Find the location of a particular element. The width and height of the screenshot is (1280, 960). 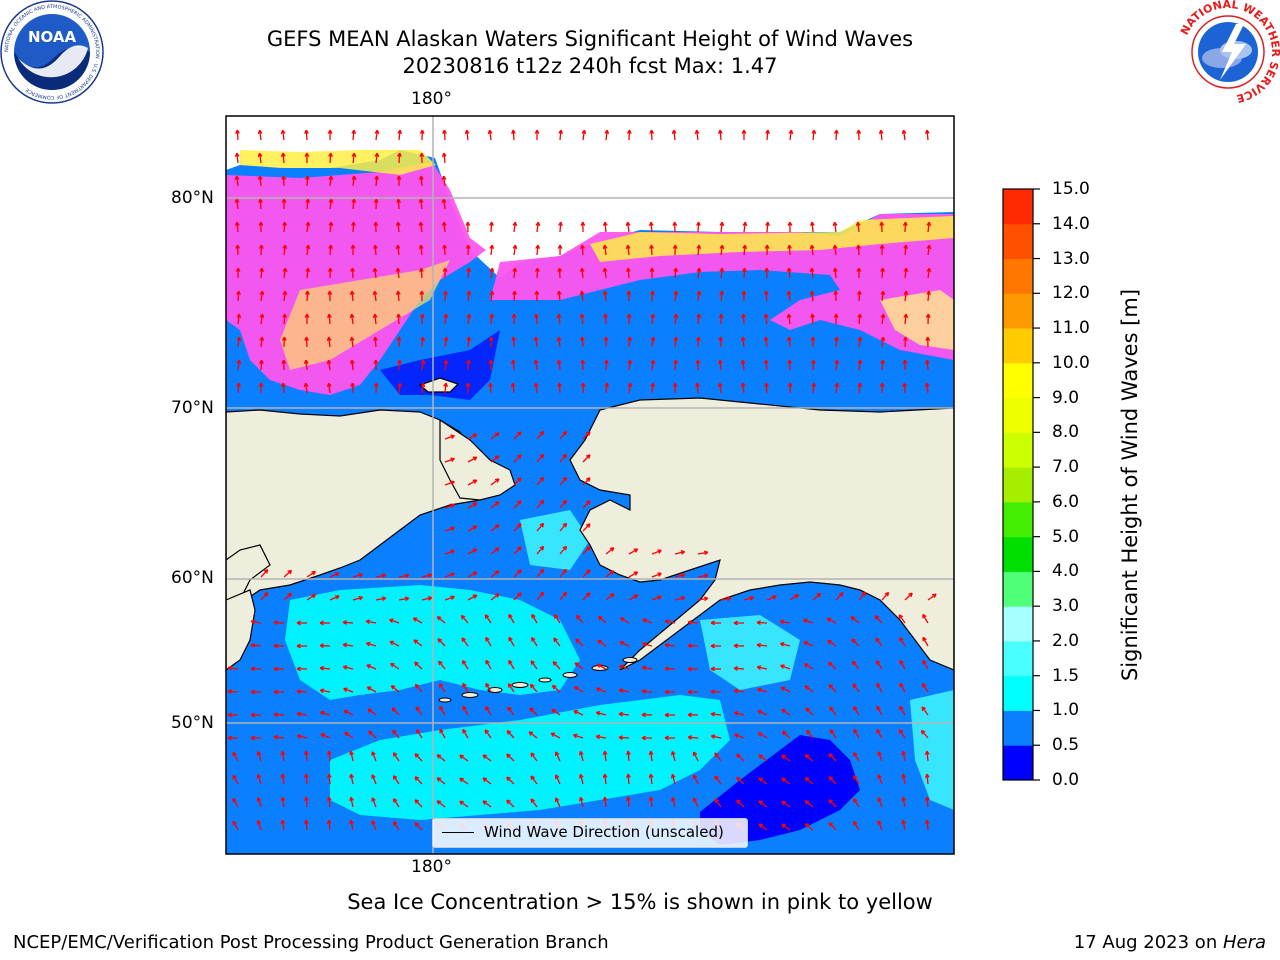

colorbar-tick-label: 10.0 is located at coordinates (1071, 362).